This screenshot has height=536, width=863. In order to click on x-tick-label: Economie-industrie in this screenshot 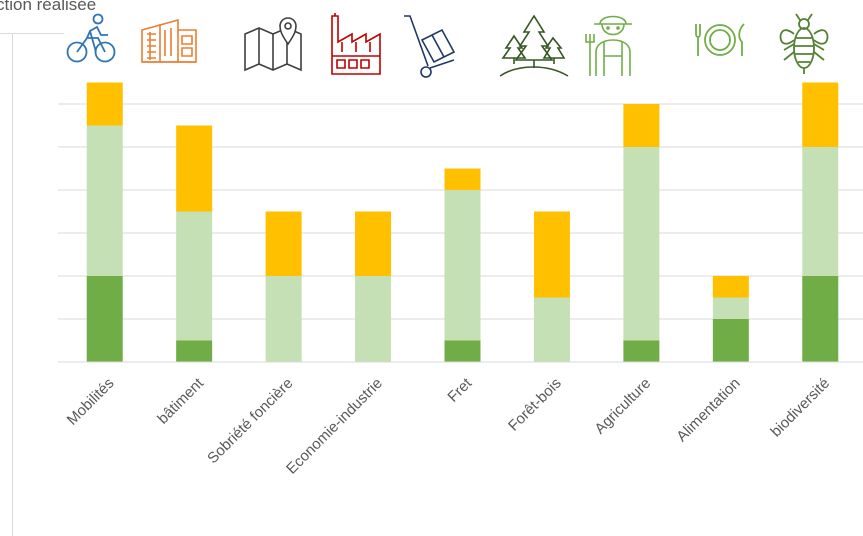, I will do `click(334, 426)`.